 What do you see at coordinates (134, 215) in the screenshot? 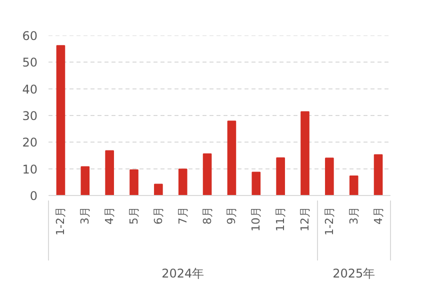
I see `x-tick-label: 5月` at bounding box center [134, 215].